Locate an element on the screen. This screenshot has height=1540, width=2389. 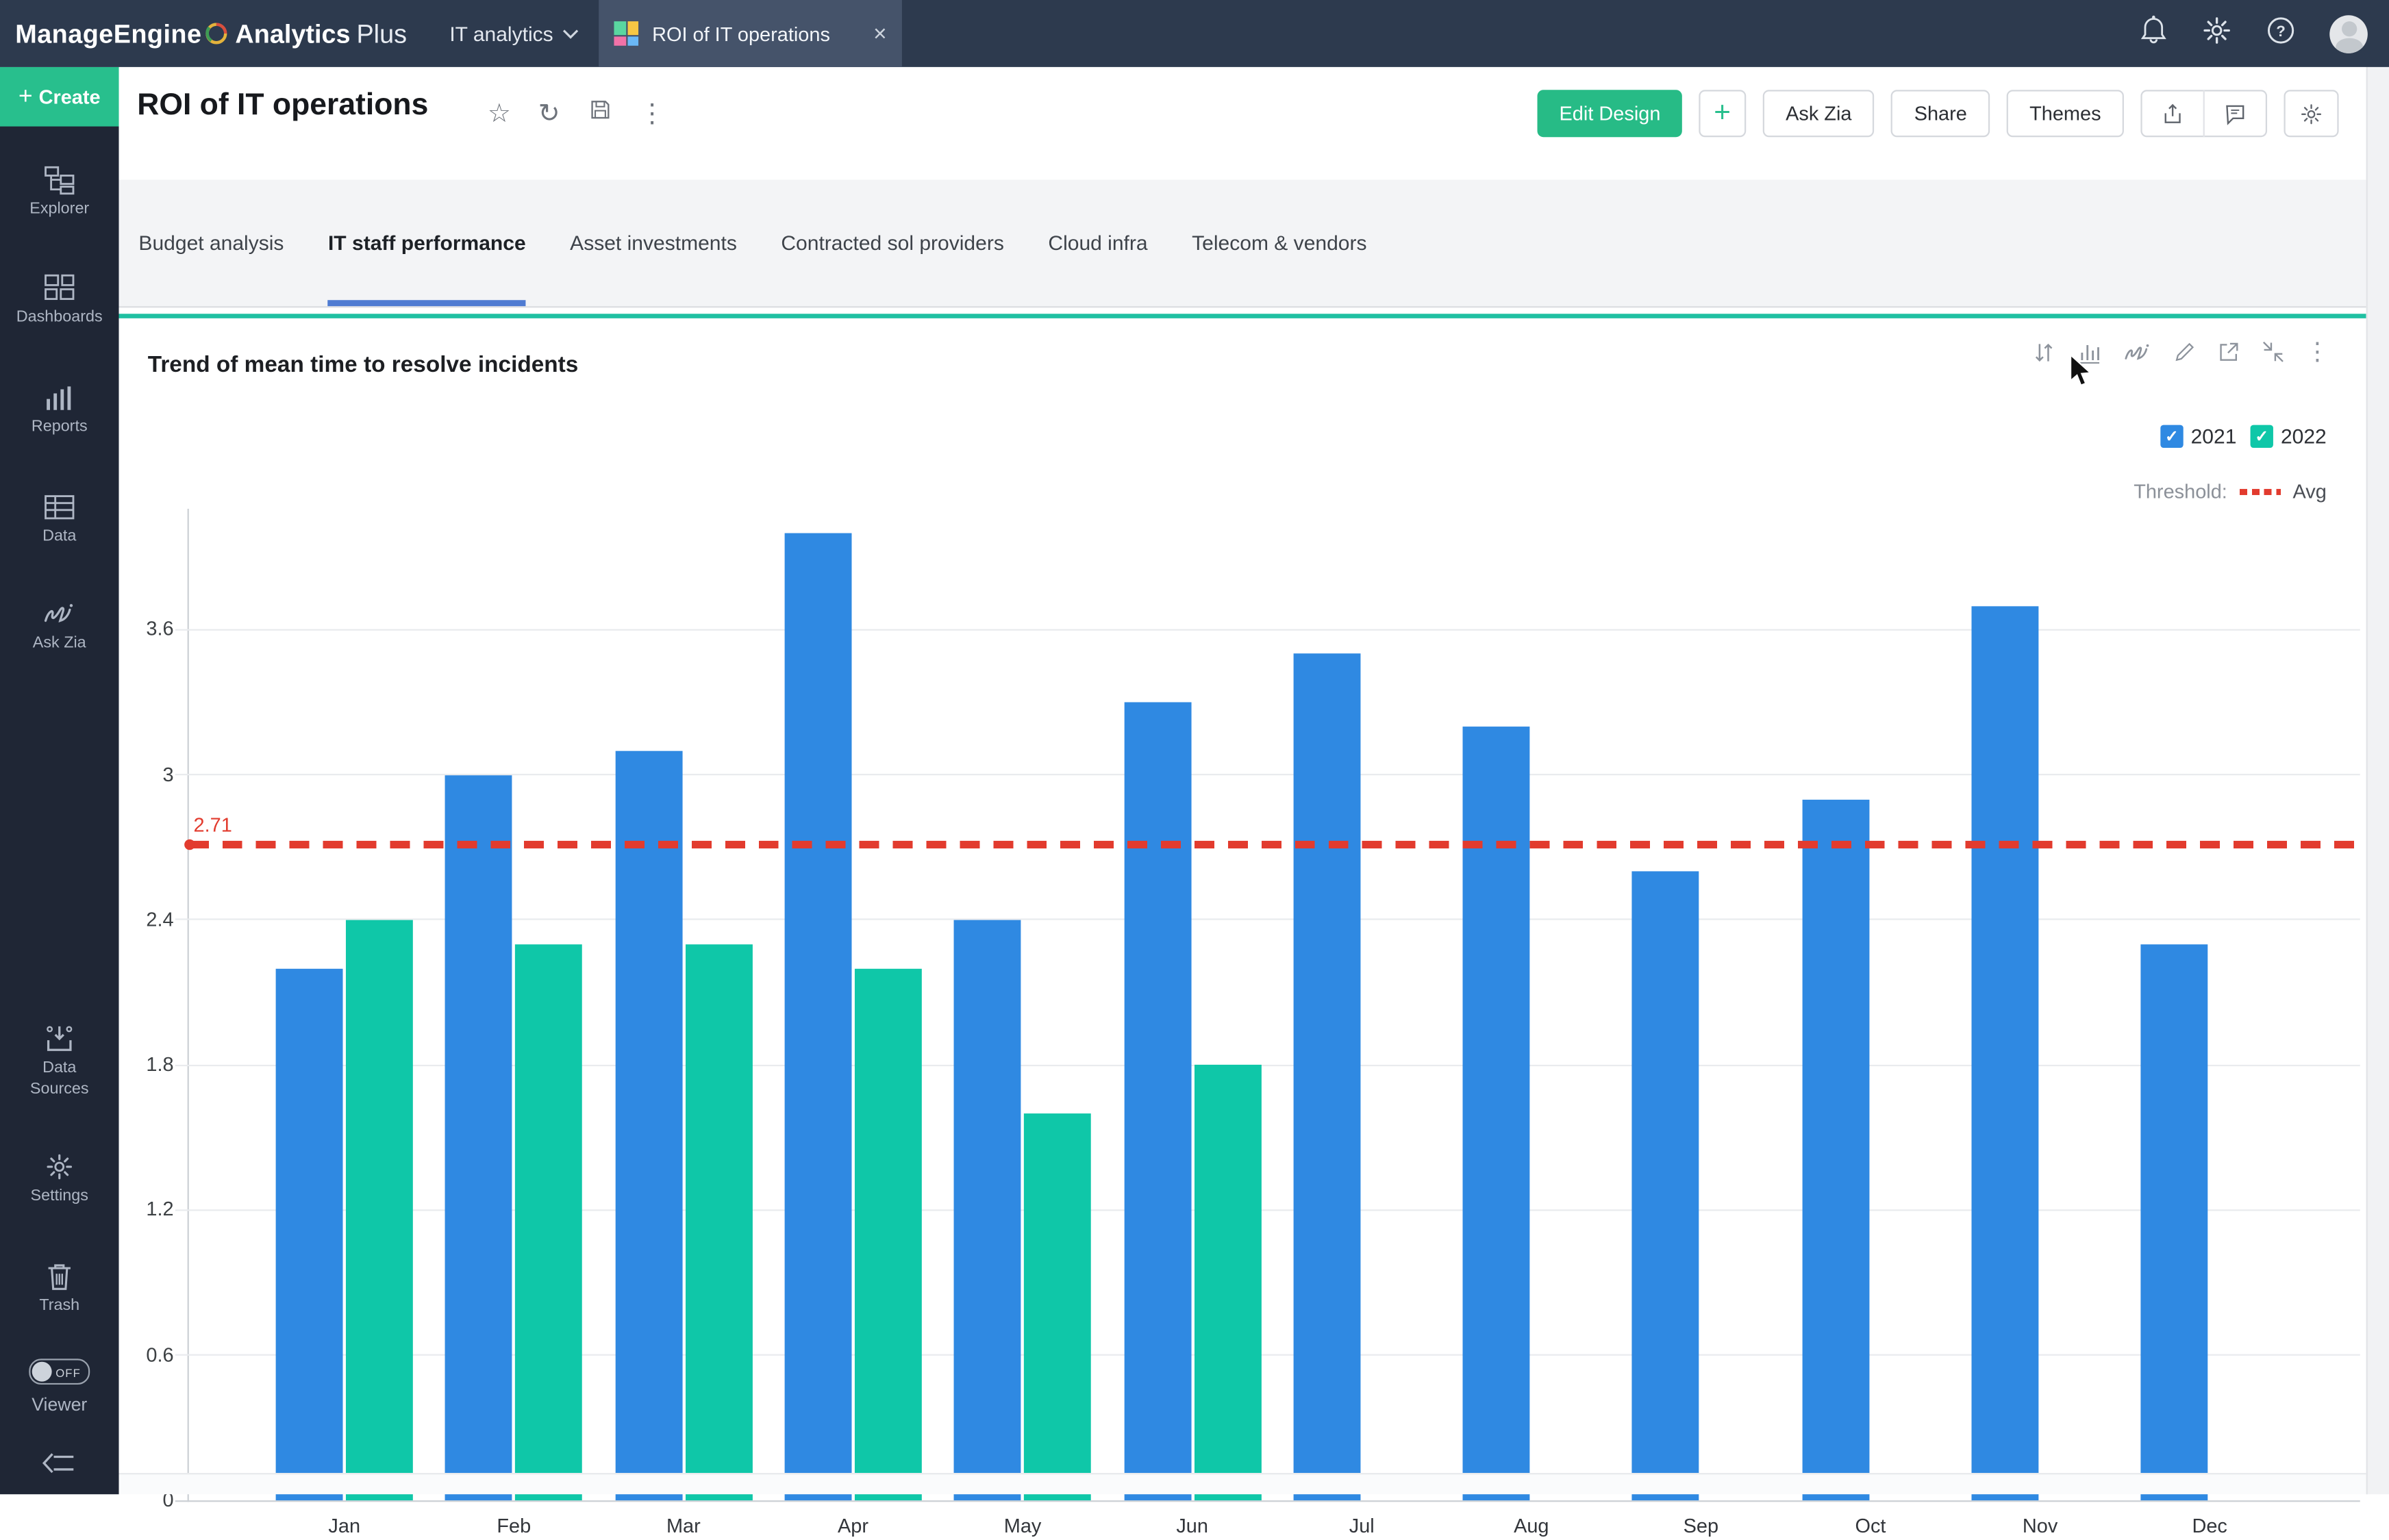
workspace-dropdown: IT analytics is located at coordinates (514, 33).